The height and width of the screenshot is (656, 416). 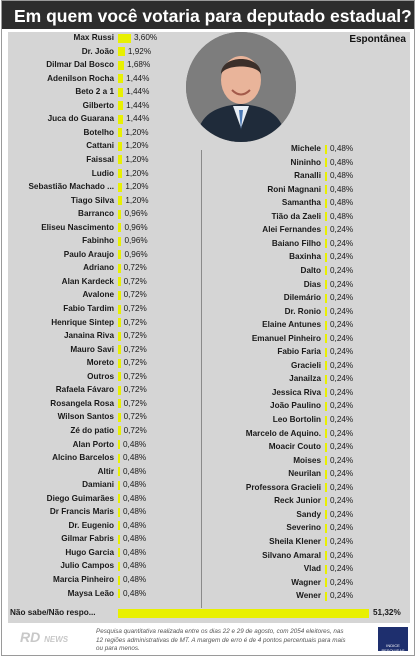 What do you see at coordinates (302, 311) in the screenshot?
I see `bar-label: Dr. Ronio` at bounding box center [302, 311].